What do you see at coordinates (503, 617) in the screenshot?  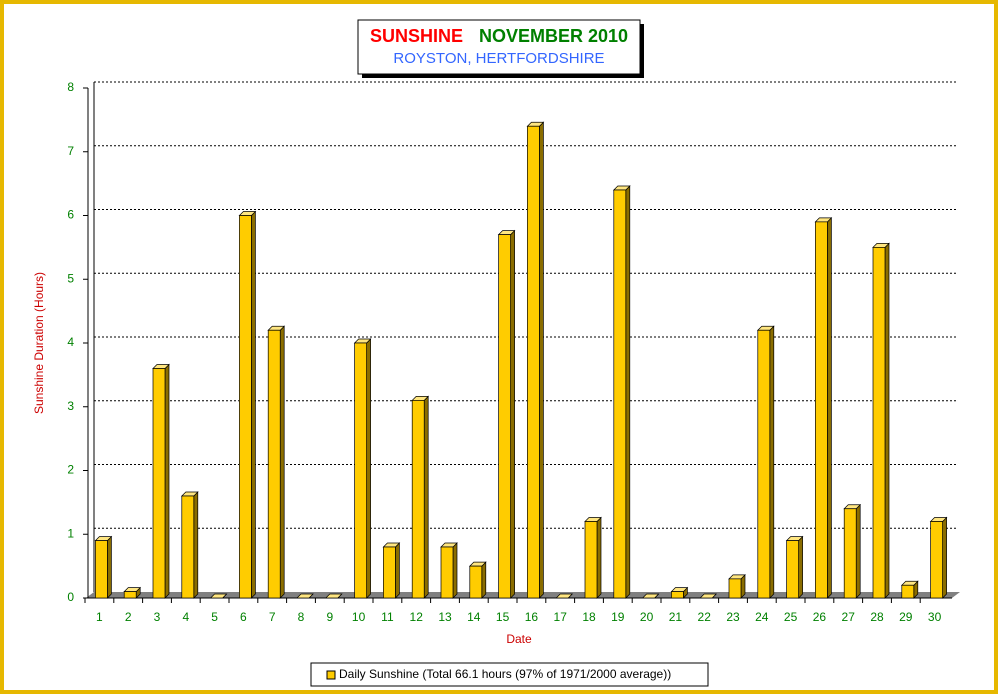 I see `x-tick-label: 15` at bounding box center [503, 617].